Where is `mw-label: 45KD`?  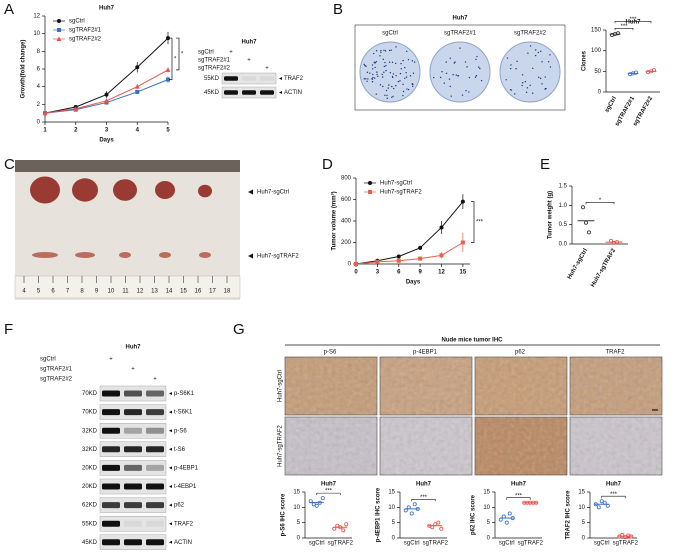
mw-label: 45KD is located at coordinates (90, 543).